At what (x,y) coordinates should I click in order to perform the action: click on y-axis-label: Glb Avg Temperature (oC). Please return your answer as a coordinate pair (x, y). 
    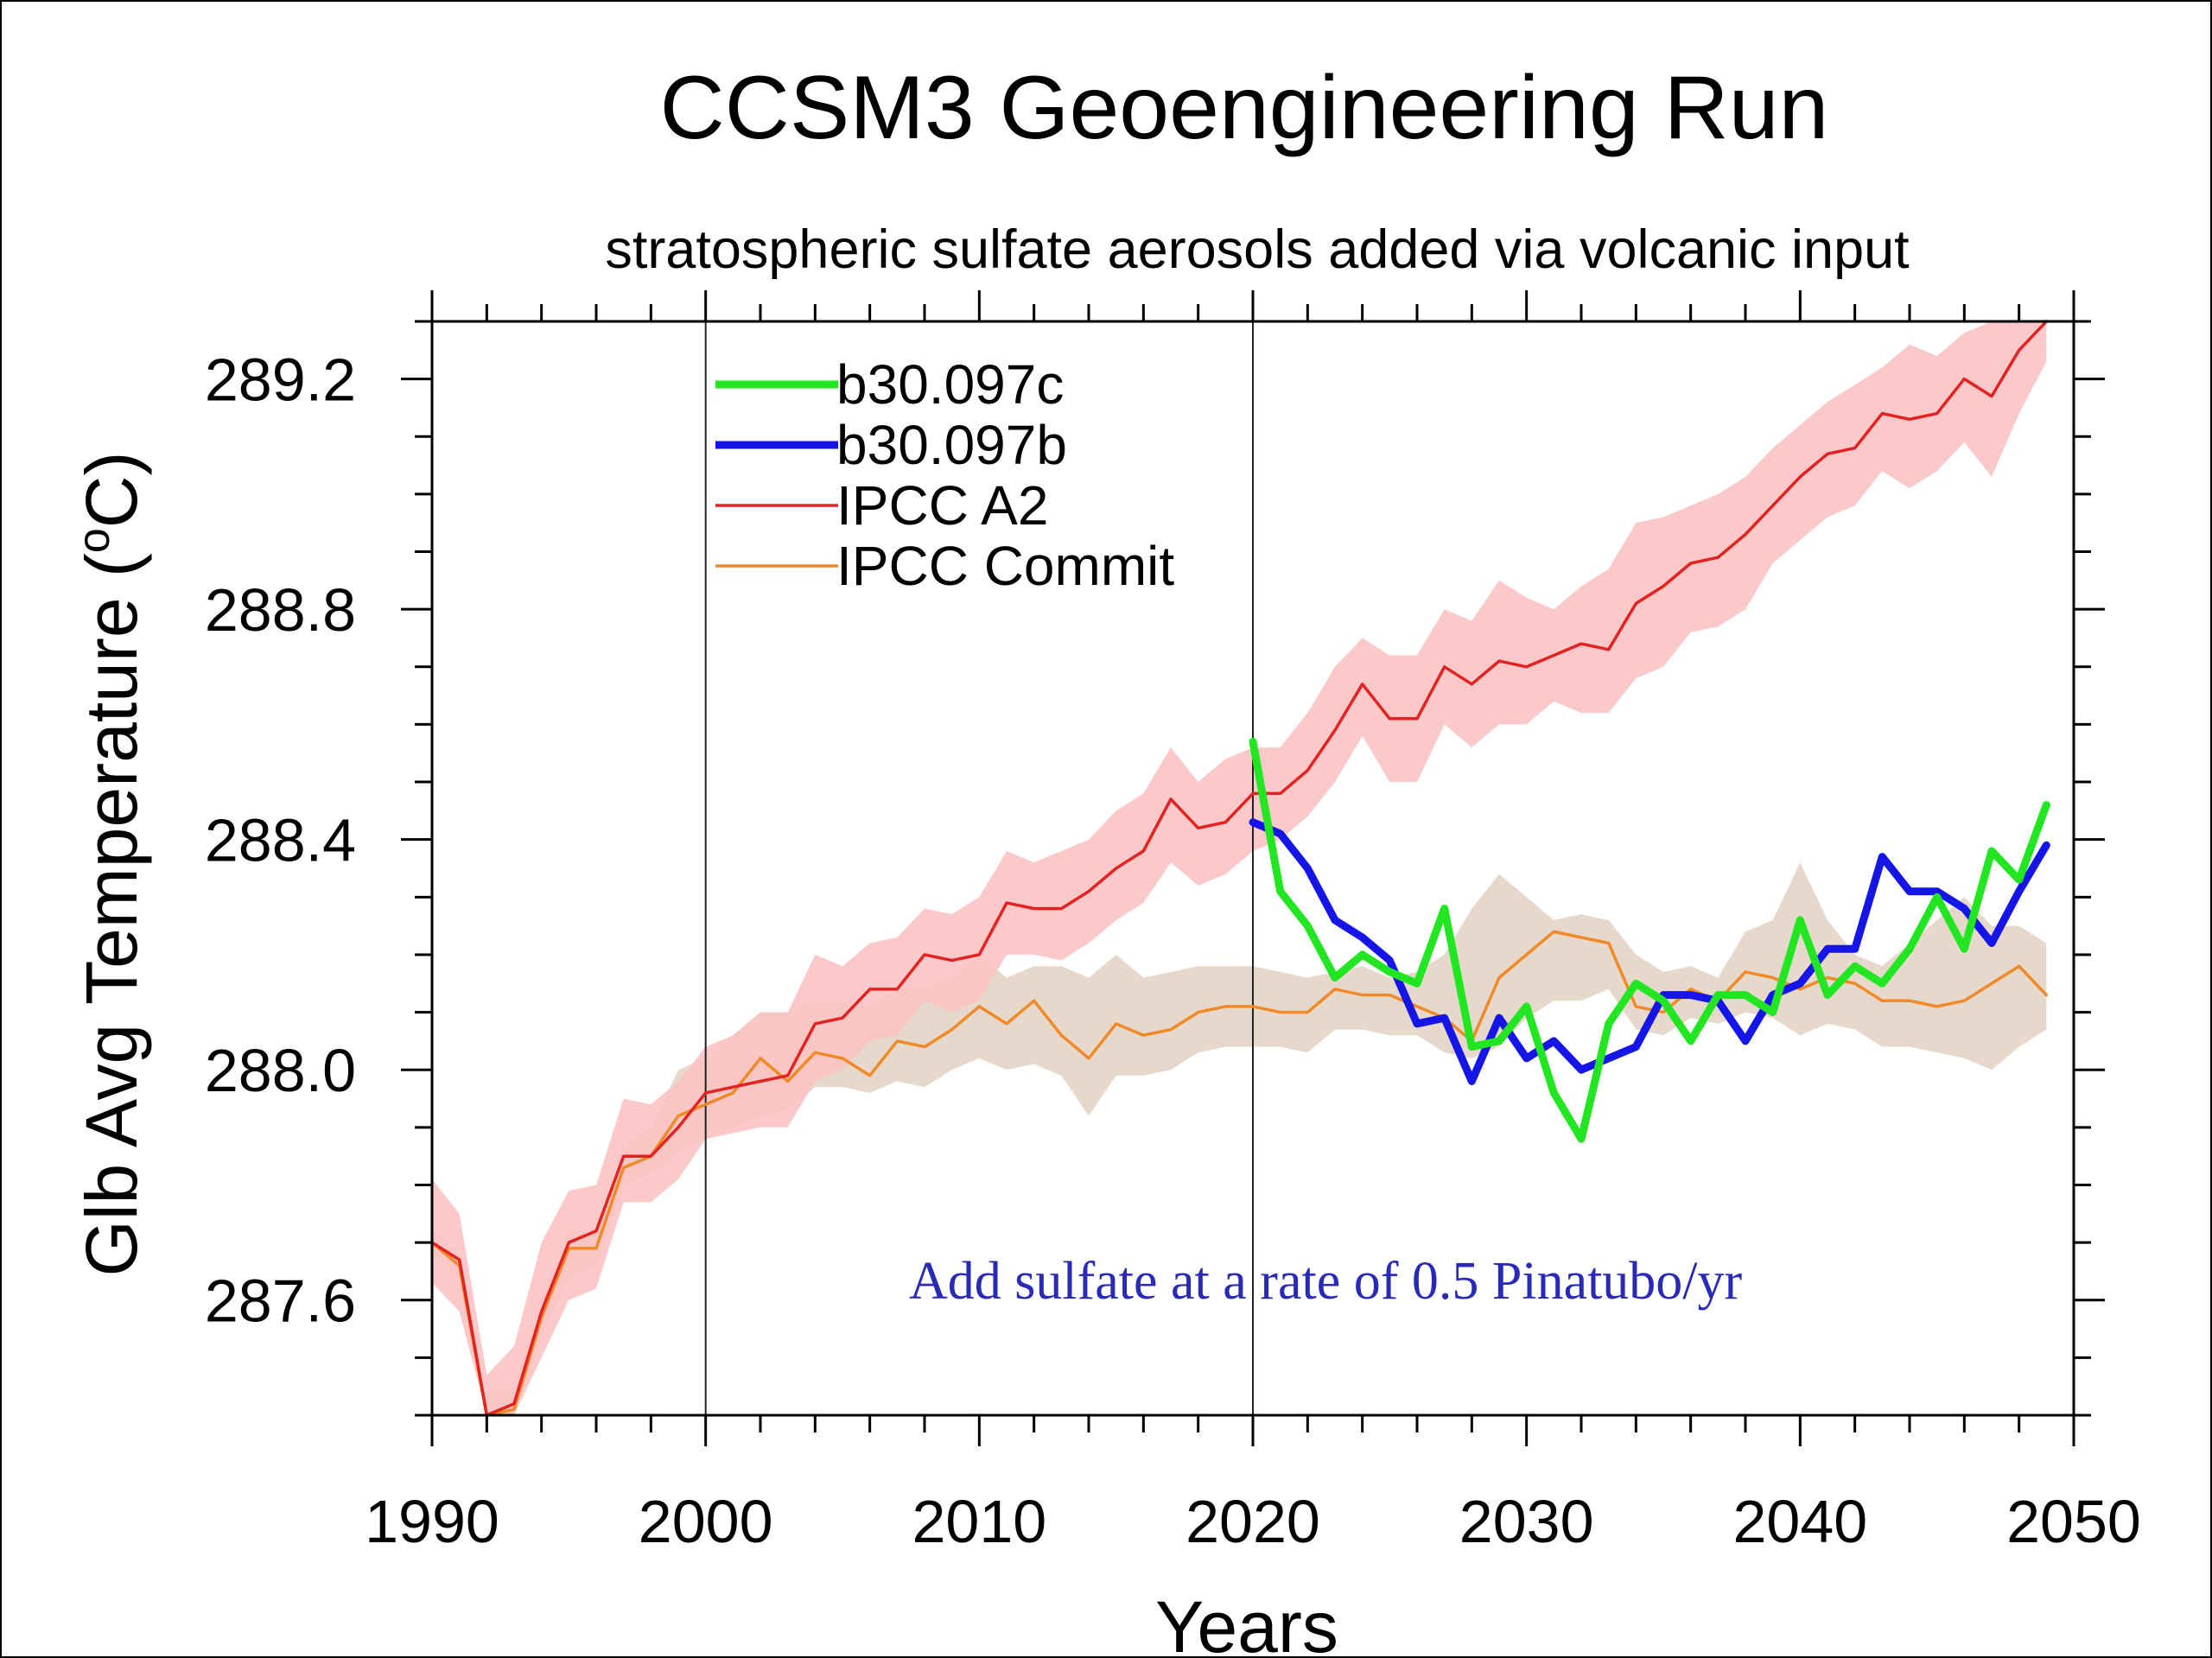
    Looking at the image, I should click on (110, 864).